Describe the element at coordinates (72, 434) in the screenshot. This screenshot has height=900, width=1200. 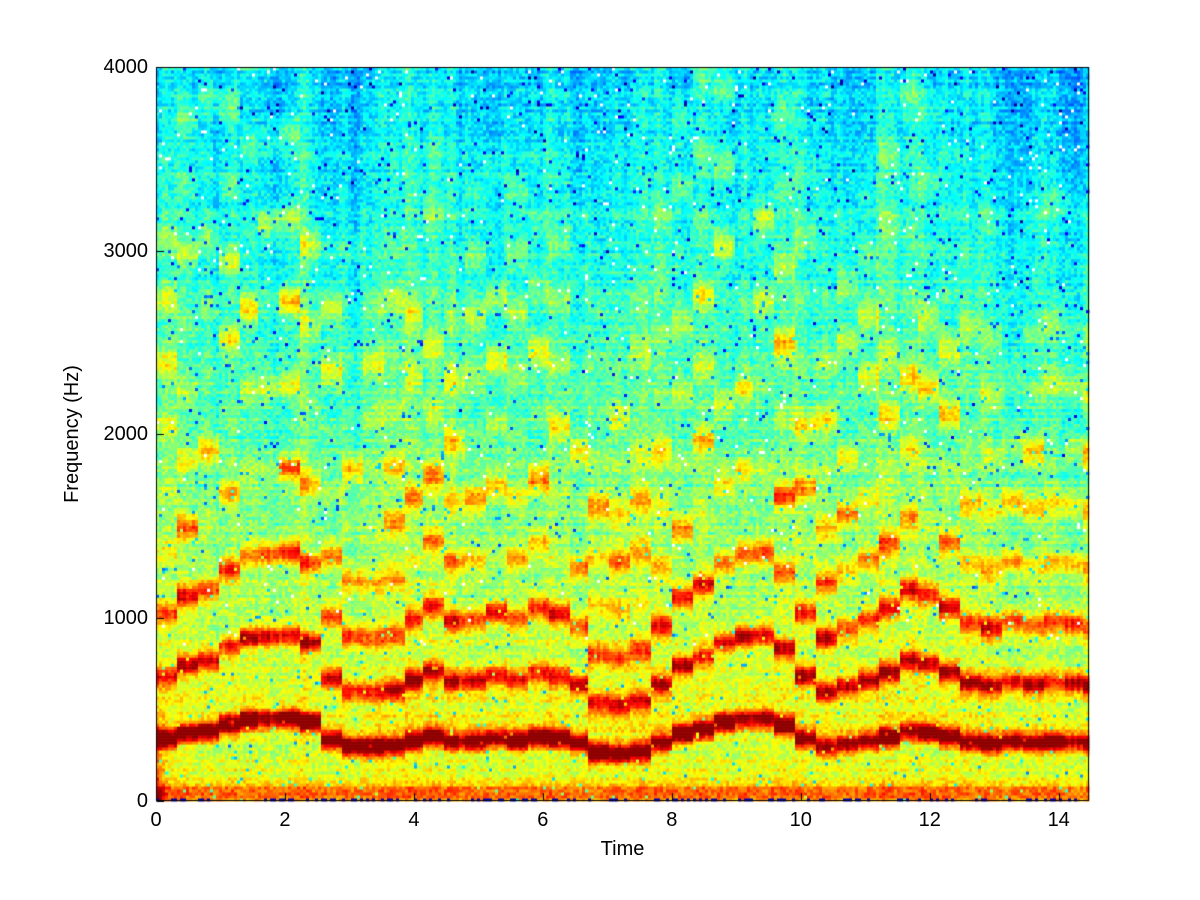
I see `y-axis-label: Frequency (Hz)` at that location.